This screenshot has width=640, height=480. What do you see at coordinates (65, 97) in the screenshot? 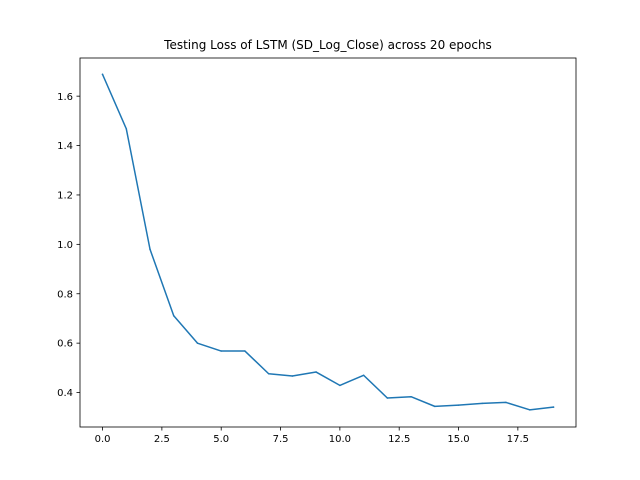
I see `y-tick-label: 1.6` at bounding box center [65, 97].